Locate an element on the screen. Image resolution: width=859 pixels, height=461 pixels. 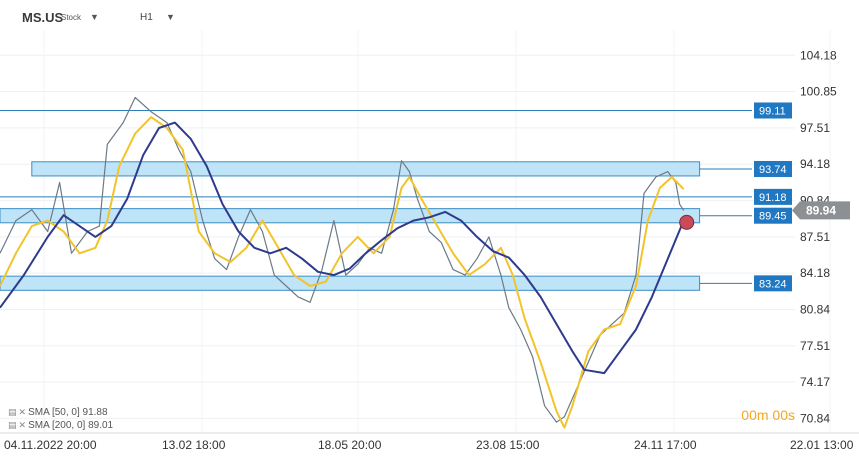
level-price-label: 99.11 is located at coordinates (772, 111).